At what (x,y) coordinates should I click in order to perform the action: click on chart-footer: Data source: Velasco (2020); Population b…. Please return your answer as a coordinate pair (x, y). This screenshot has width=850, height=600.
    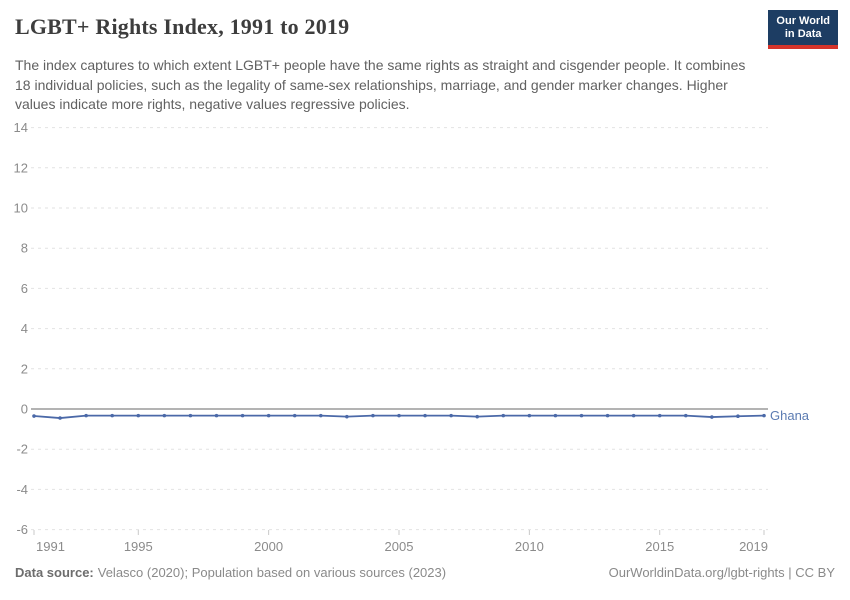
    Looking at the image, I should click on (425, 572).